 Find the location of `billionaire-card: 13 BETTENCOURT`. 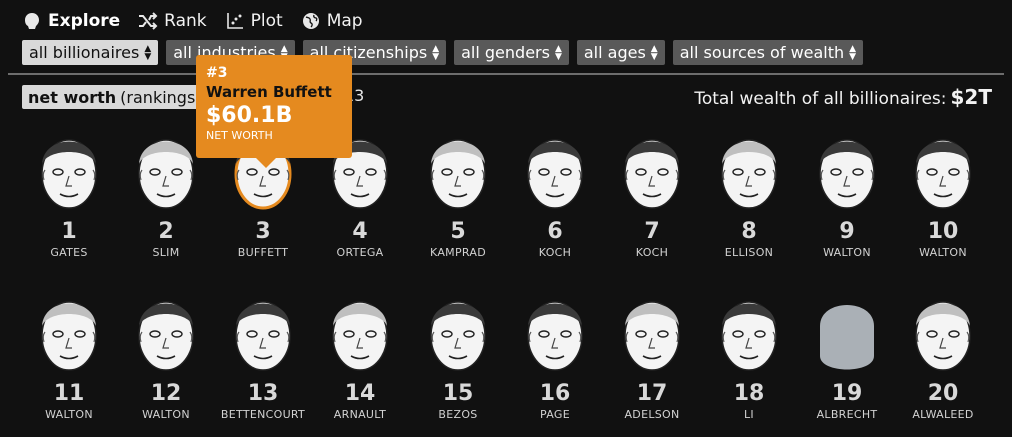

billionaire-card: 13 BETTENCOURT is located at coordinates (263, 353).